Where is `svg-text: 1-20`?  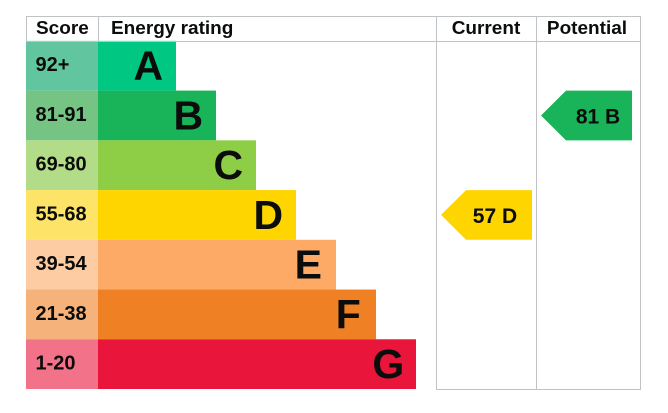
svg-text: 1-20 is located at coordinates (56, 364).